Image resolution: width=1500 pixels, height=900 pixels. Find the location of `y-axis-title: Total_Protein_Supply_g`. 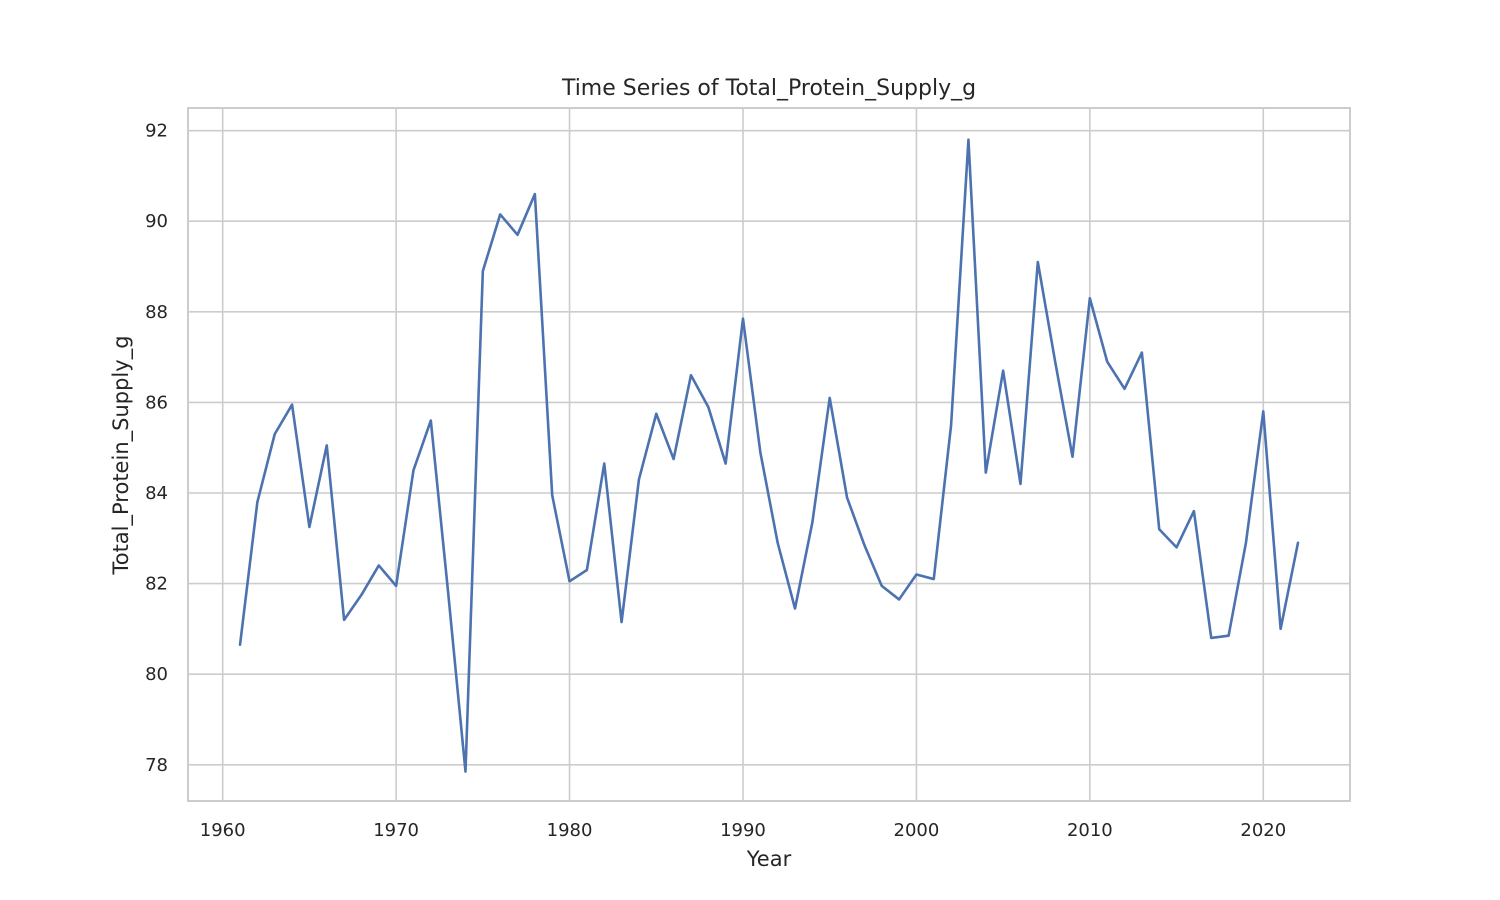

y-axis-title: Total_Protein_Supply_g is located at coordinates (121, 455).